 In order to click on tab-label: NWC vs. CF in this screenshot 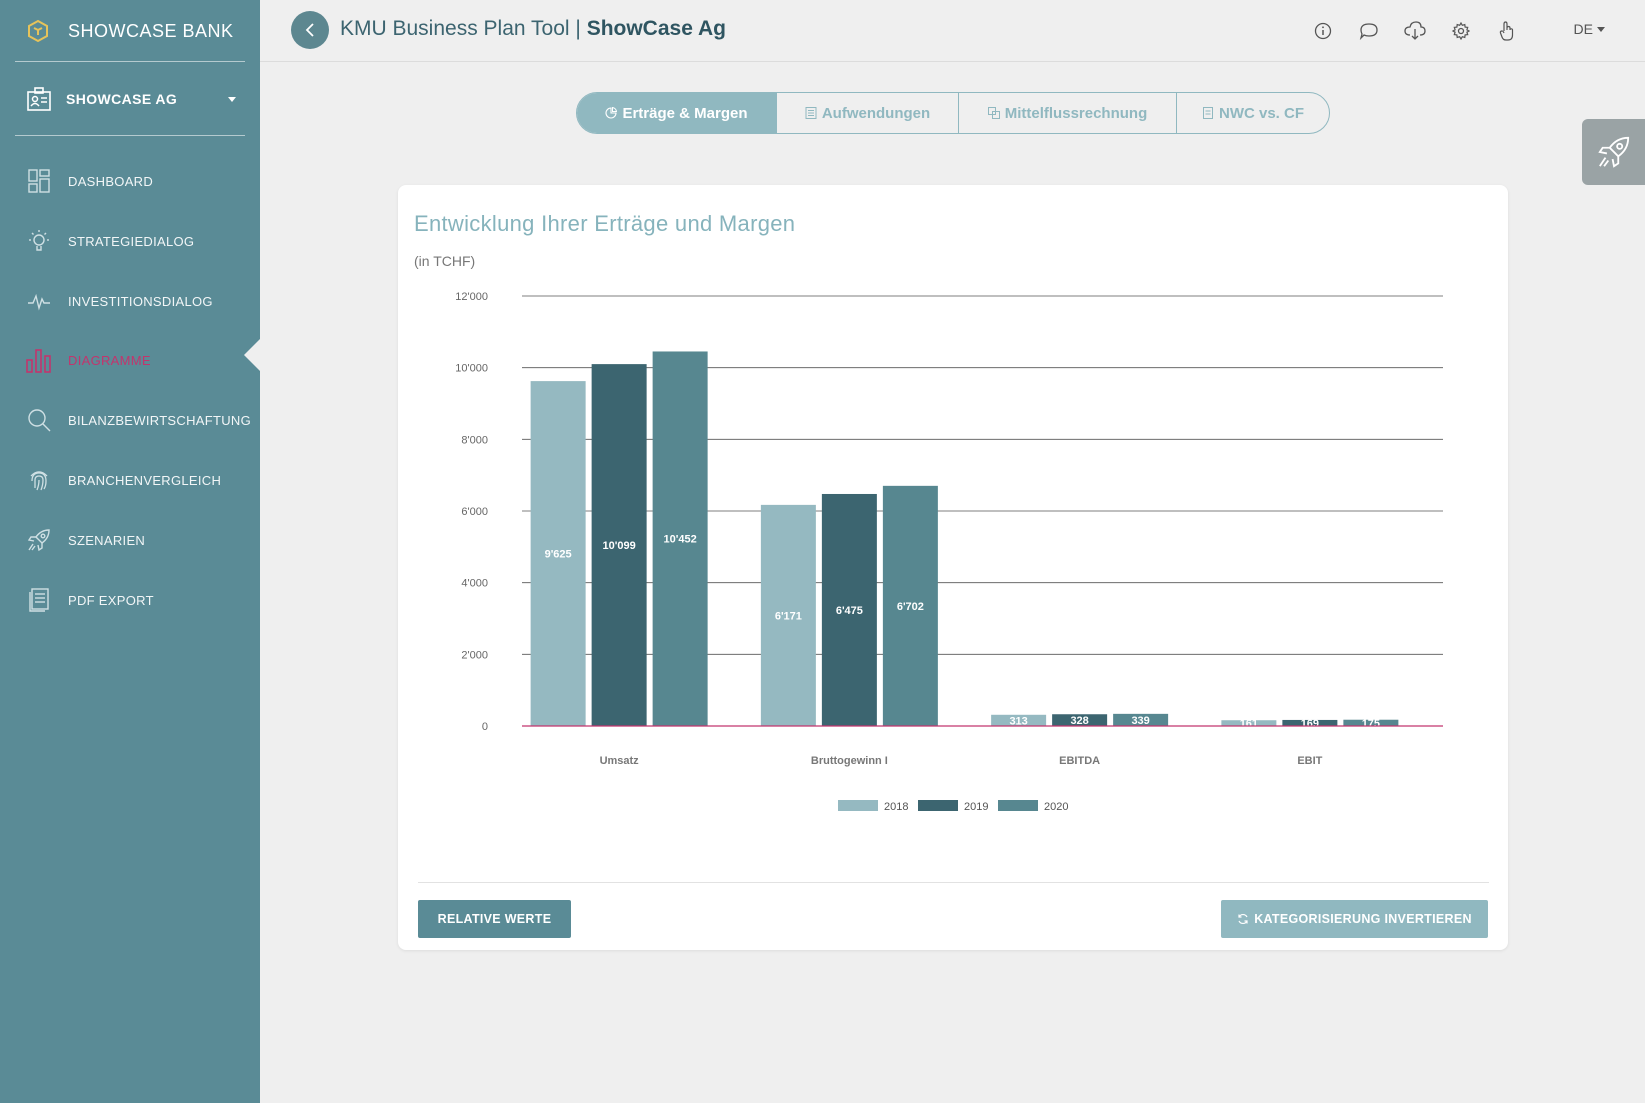, I will do `click(1261, 113)`.